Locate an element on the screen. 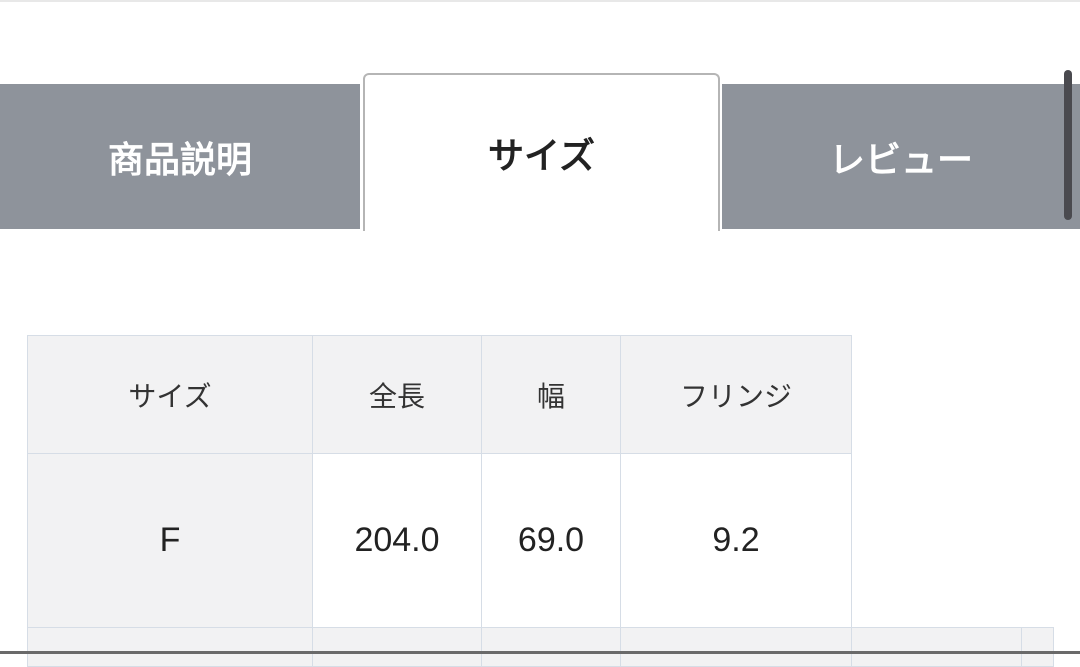 The width and height of the screenshot is (1080, 667). table-cell-width: 69.0 is located at coordinates (551, 540).